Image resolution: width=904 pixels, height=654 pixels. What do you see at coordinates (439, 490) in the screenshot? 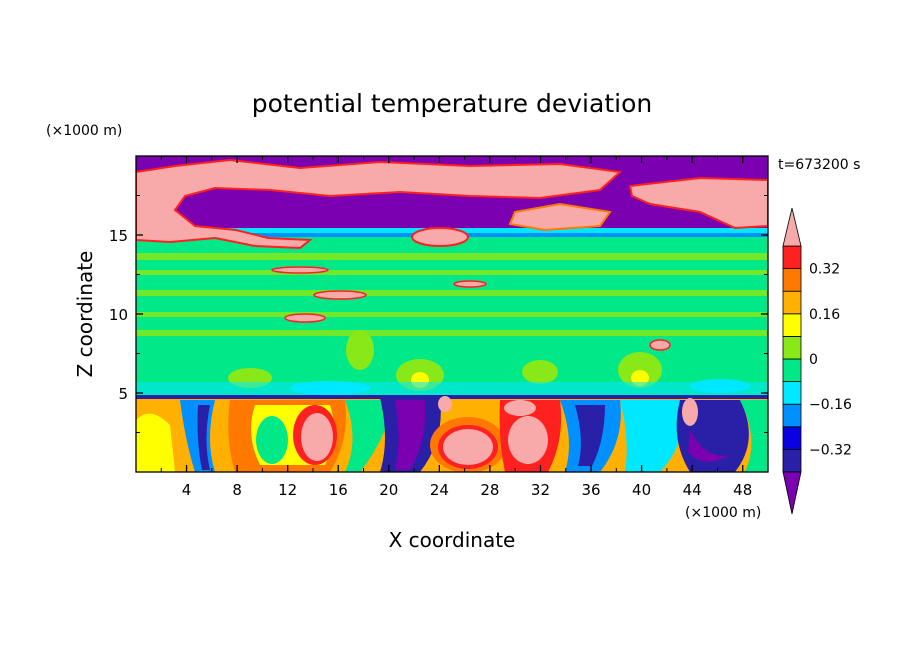
I see `x-tick-label: 24` at bounding box center [439, 490].